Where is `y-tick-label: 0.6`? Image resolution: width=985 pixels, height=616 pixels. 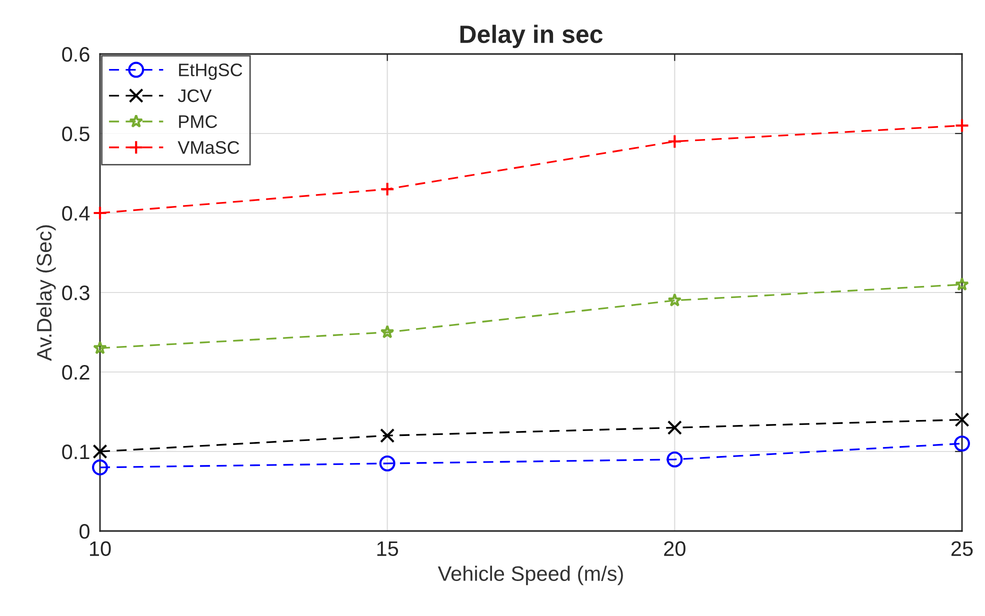 y-tick-label: 0.6 is located at coordinates (76, 54).